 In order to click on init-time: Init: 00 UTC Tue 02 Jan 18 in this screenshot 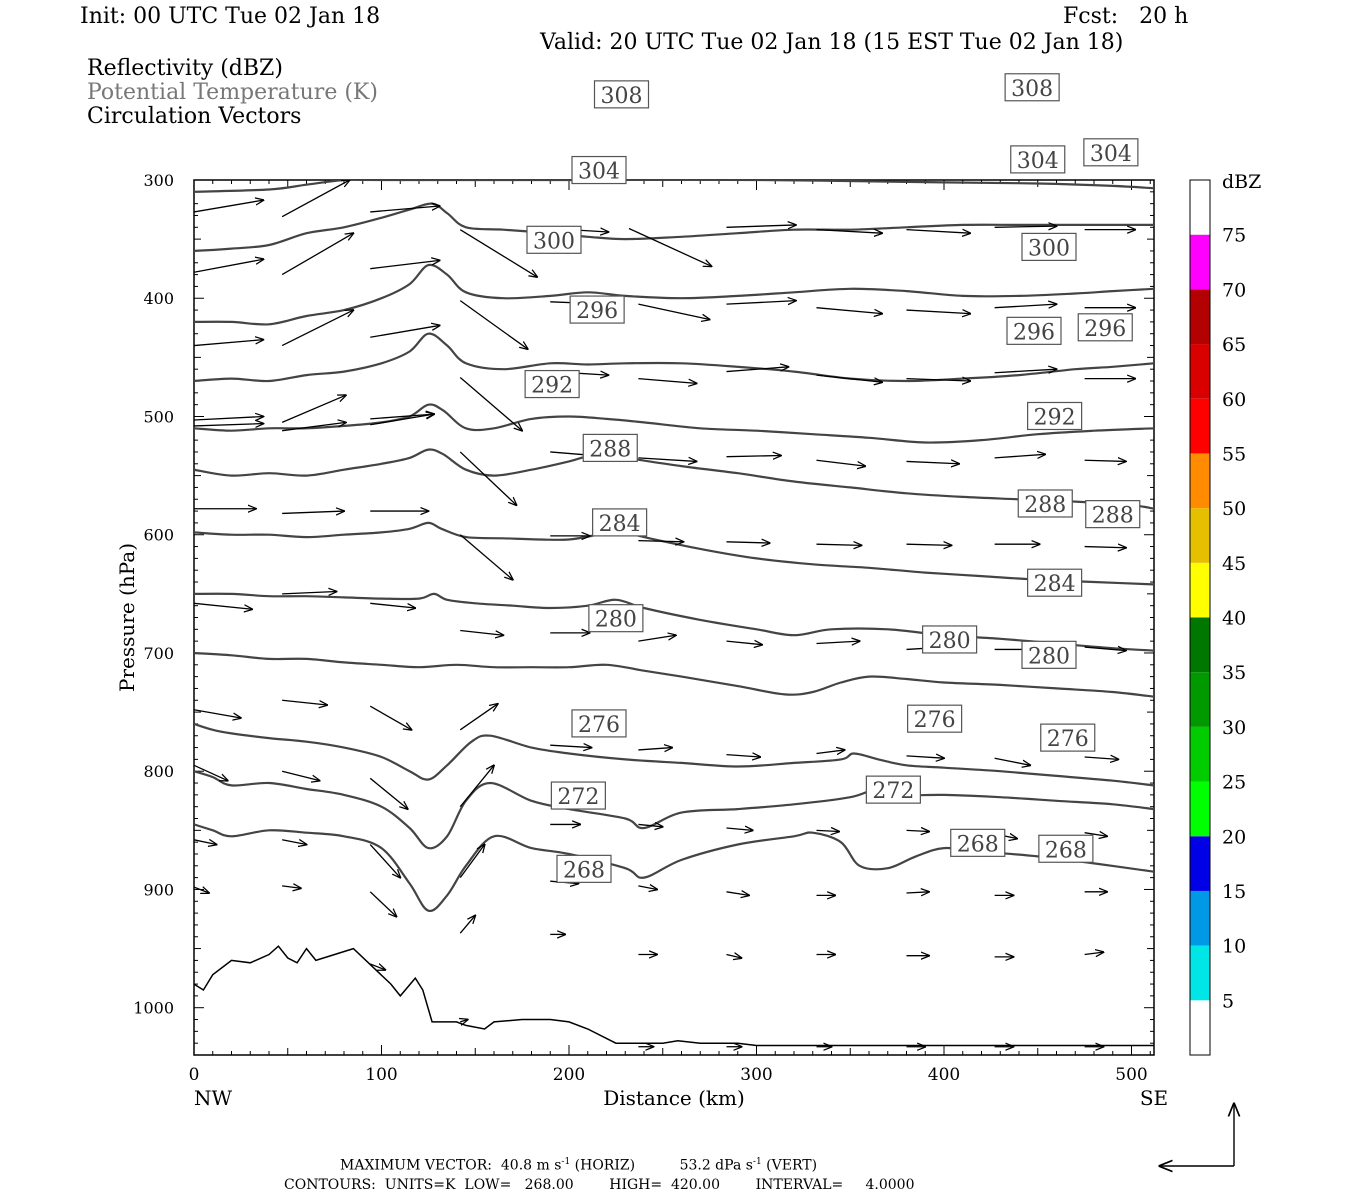, I will do `click(230, 16)`.